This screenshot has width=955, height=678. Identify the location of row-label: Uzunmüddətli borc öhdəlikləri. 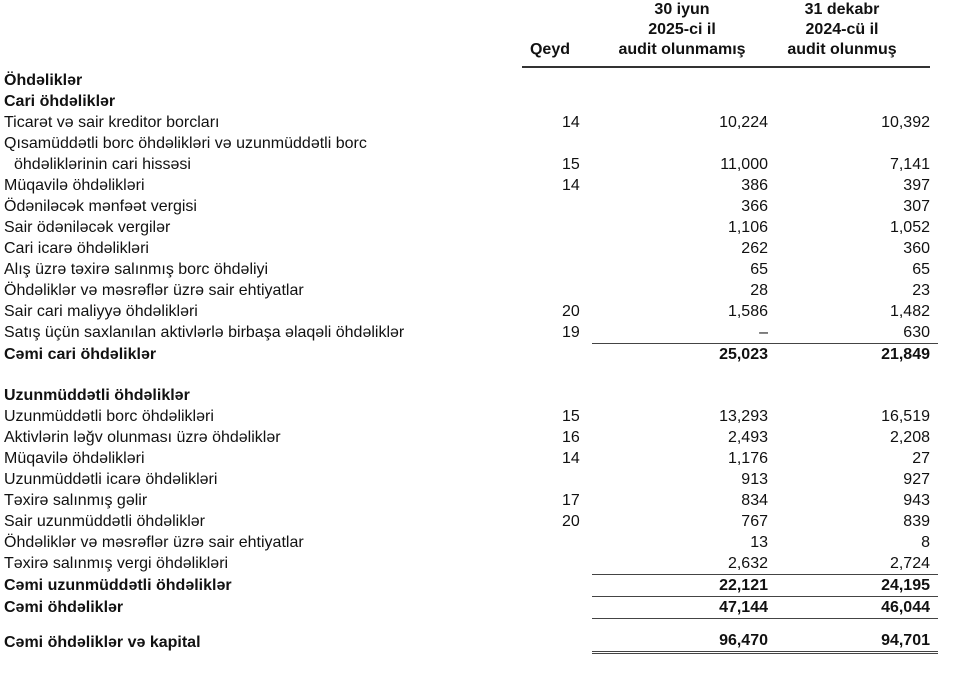
(109, 416).